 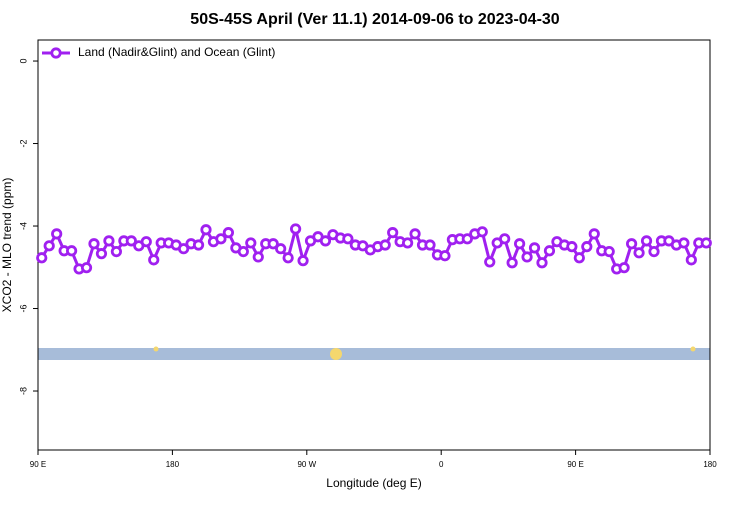 I want to click on y-tick-label: -8, so click(x=23, y=391).